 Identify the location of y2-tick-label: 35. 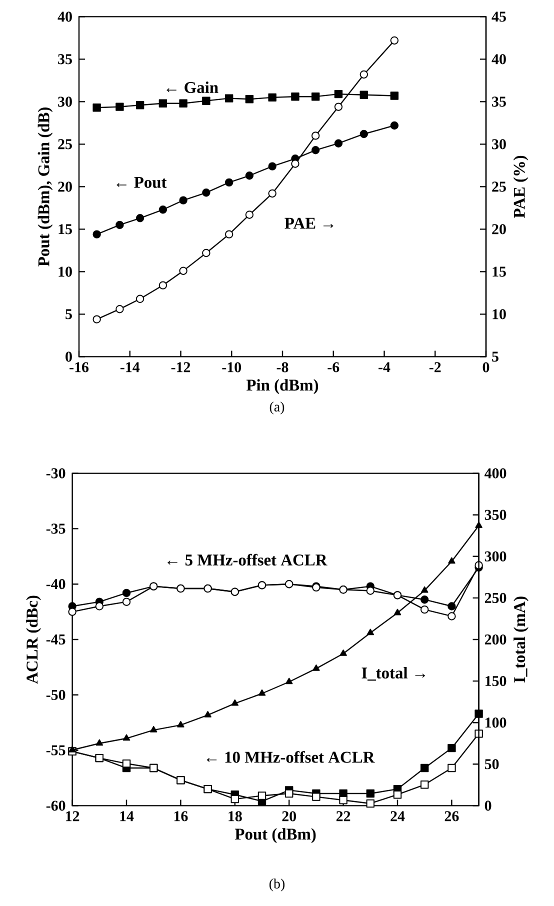
(499, 101).